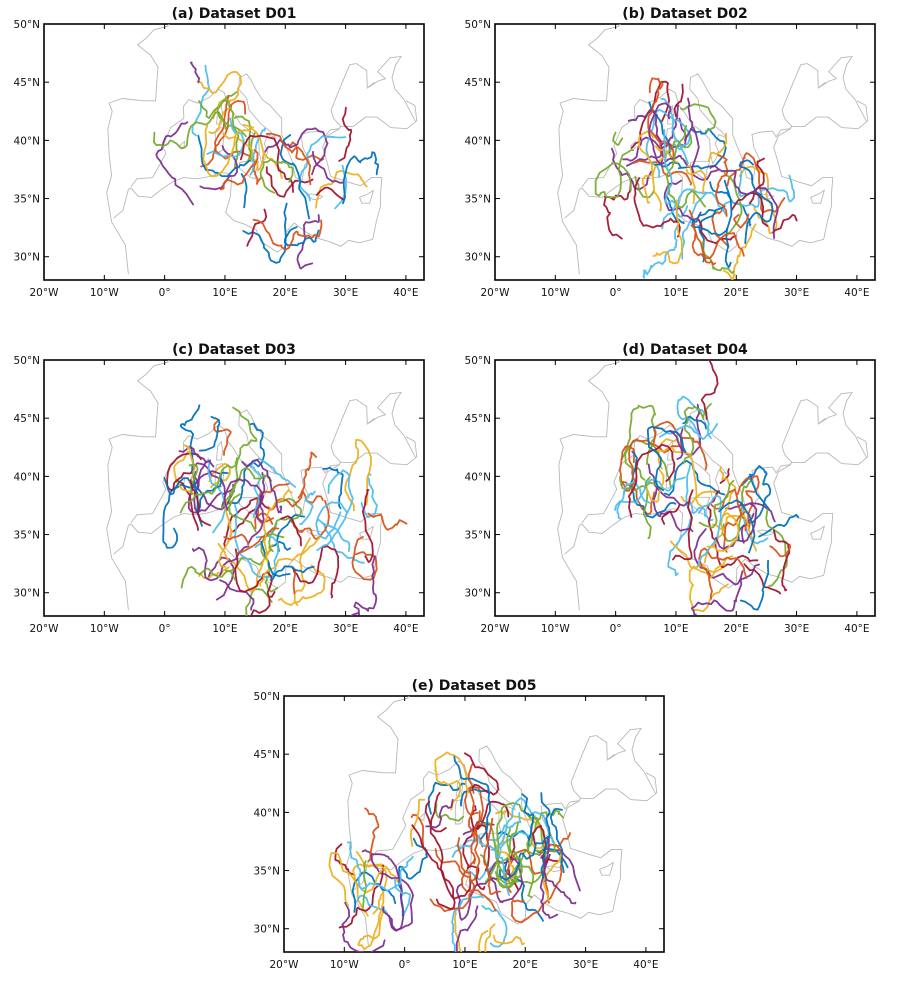  What do you see at coordinates (556, 629) in the screenshot?
I see `x-tick-label: 10°W` at bounding box center [556, 629].